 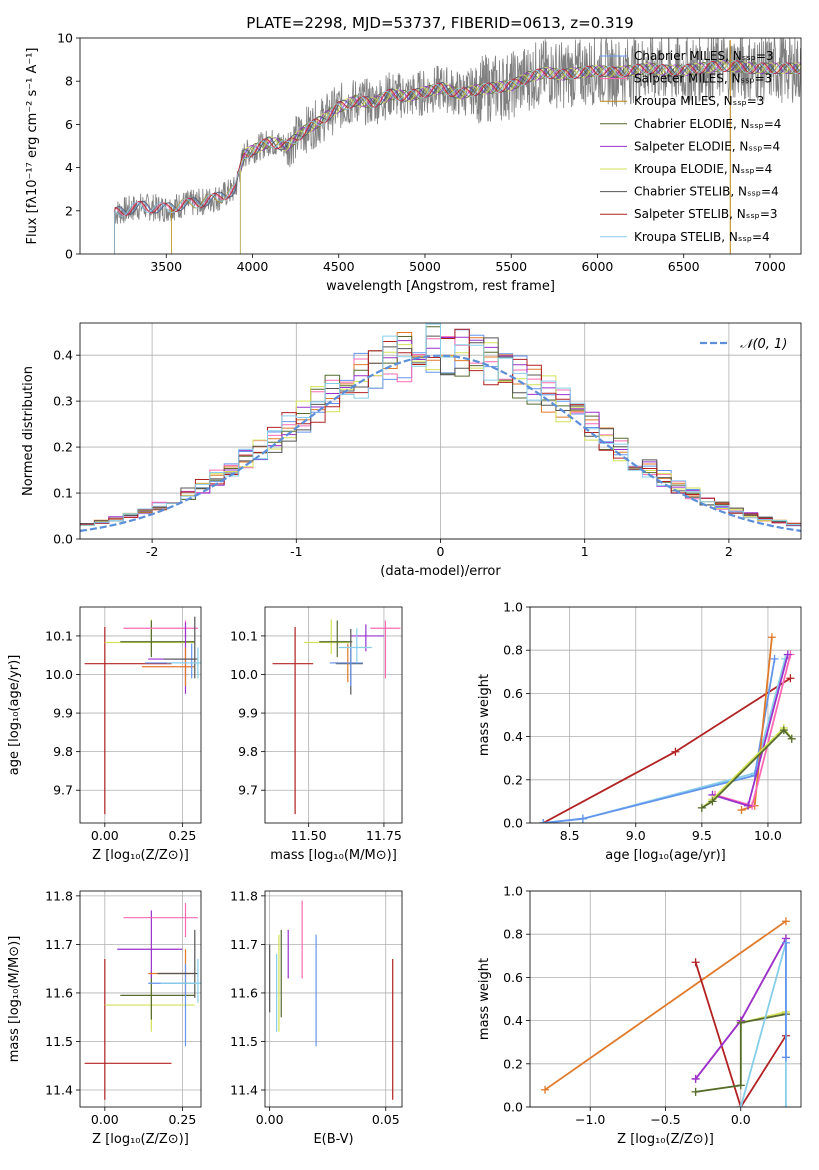 What do you see at coordinates (768, 835) in the screenshot?
I see `x-tick-label: 10.0` at bounding box center [768, 835].